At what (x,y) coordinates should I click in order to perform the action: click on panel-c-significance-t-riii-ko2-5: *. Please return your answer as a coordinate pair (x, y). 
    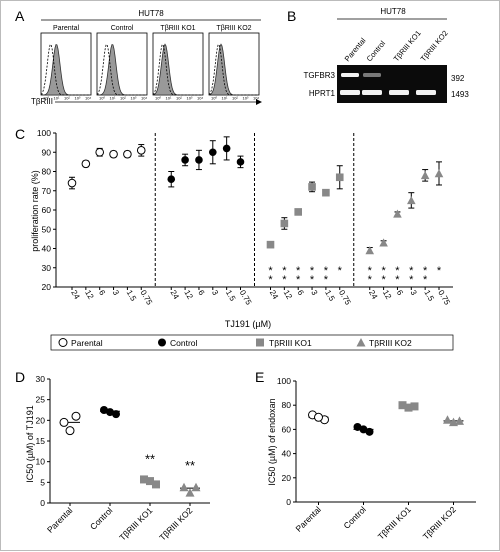
    Looking at the image, I should click on (439, 271).